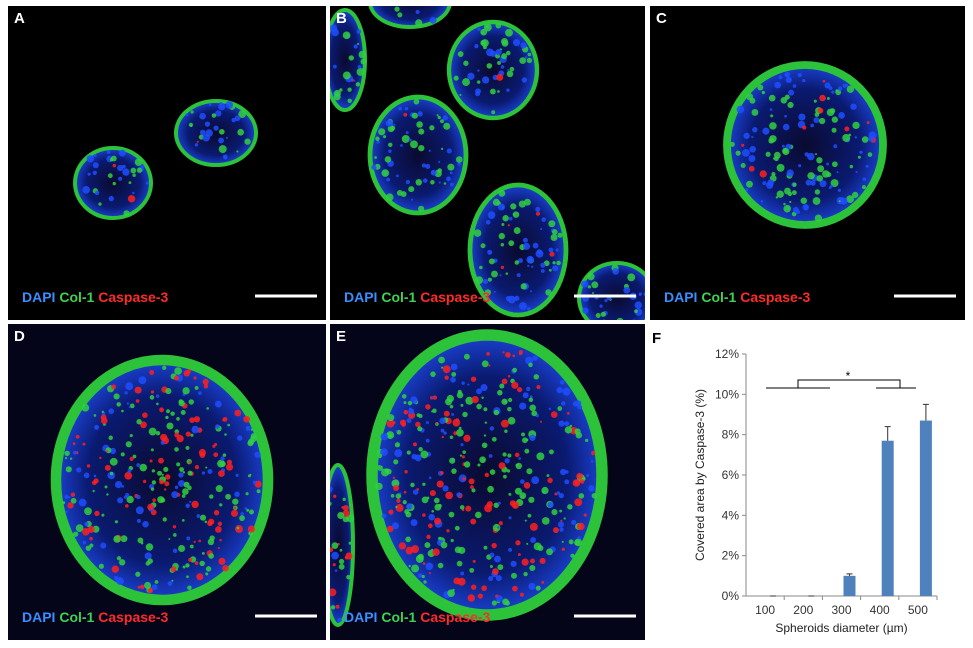  Describe the element at coordinates (76, 617) in the screenshot. I see `stain-name: Col-1` at that location.